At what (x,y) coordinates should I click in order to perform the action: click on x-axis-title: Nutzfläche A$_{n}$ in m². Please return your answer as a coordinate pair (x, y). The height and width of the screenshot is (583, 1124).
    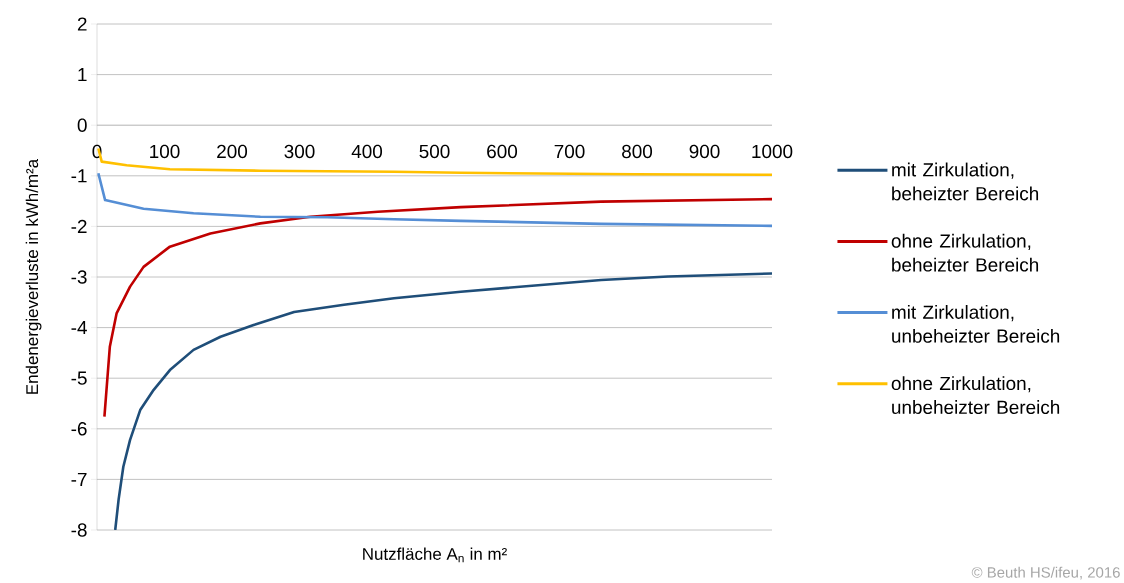
    Looking at the image, I should click on (435, 555).